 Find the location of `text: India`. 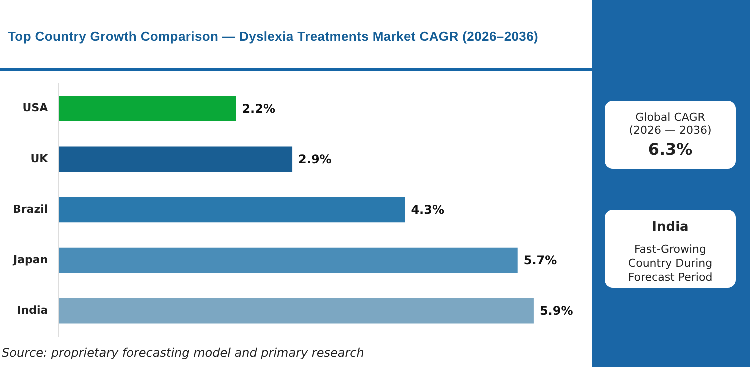

text: India is located at coordinates (670, 227).